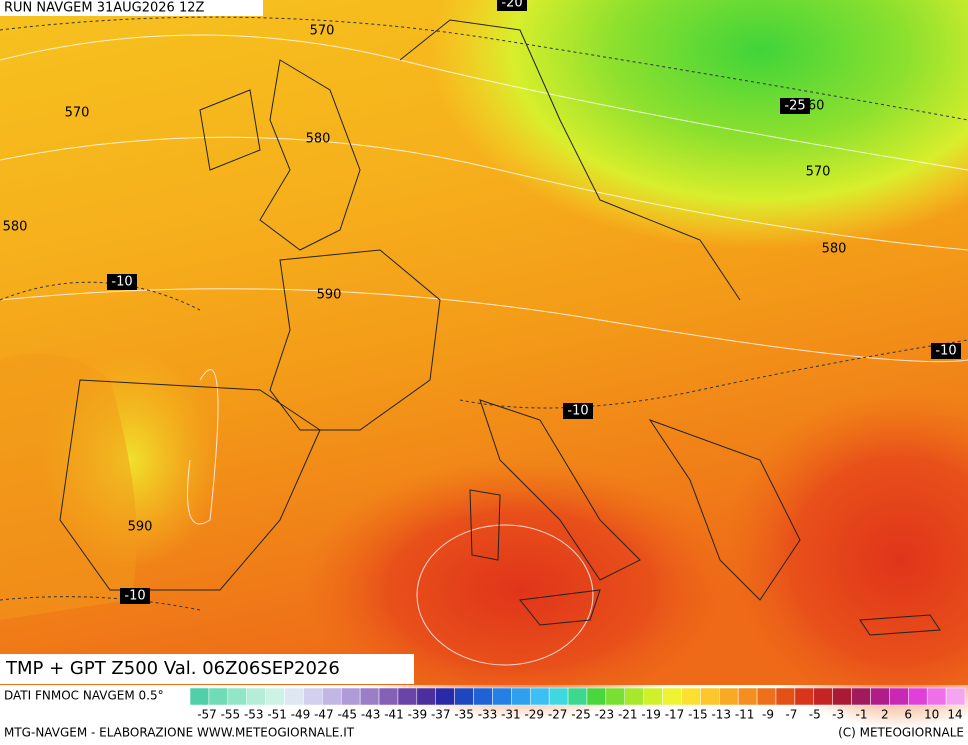  What do you see at coordinates (908, 715) in the screenshot?
I see `colorbar-label: 6` at bounding box center [908, 715].